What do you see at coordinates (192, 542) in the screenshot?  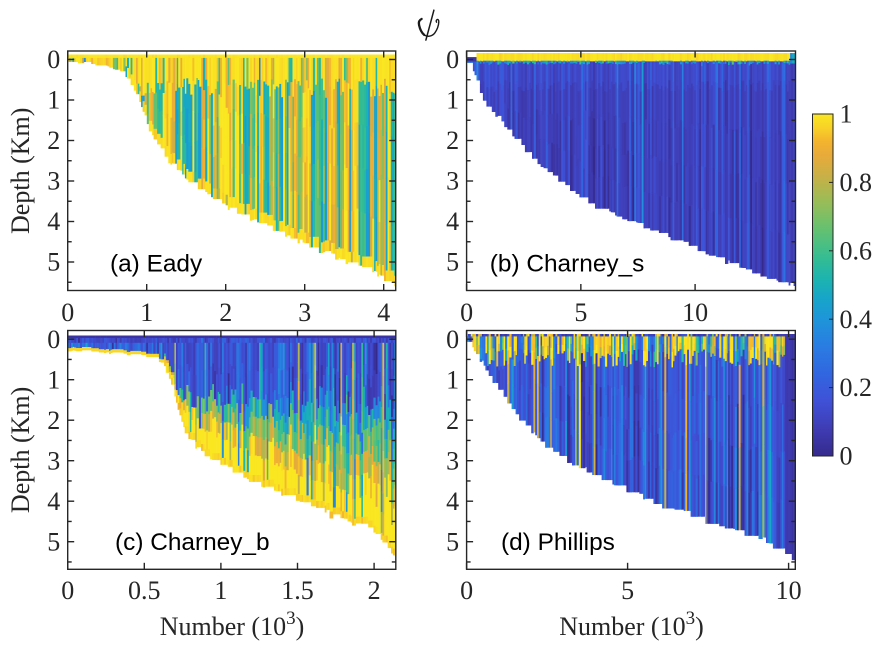 I see `svg-text: (c) Charney_b` at bounding box center [192, 542].